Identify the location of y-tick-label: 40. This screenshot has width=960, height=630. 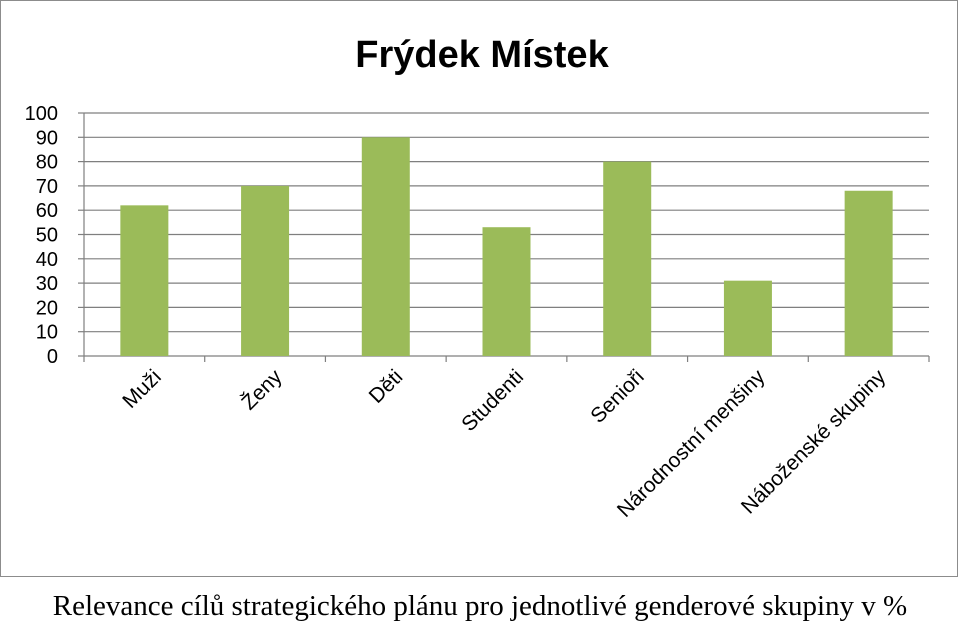
(47, 260).